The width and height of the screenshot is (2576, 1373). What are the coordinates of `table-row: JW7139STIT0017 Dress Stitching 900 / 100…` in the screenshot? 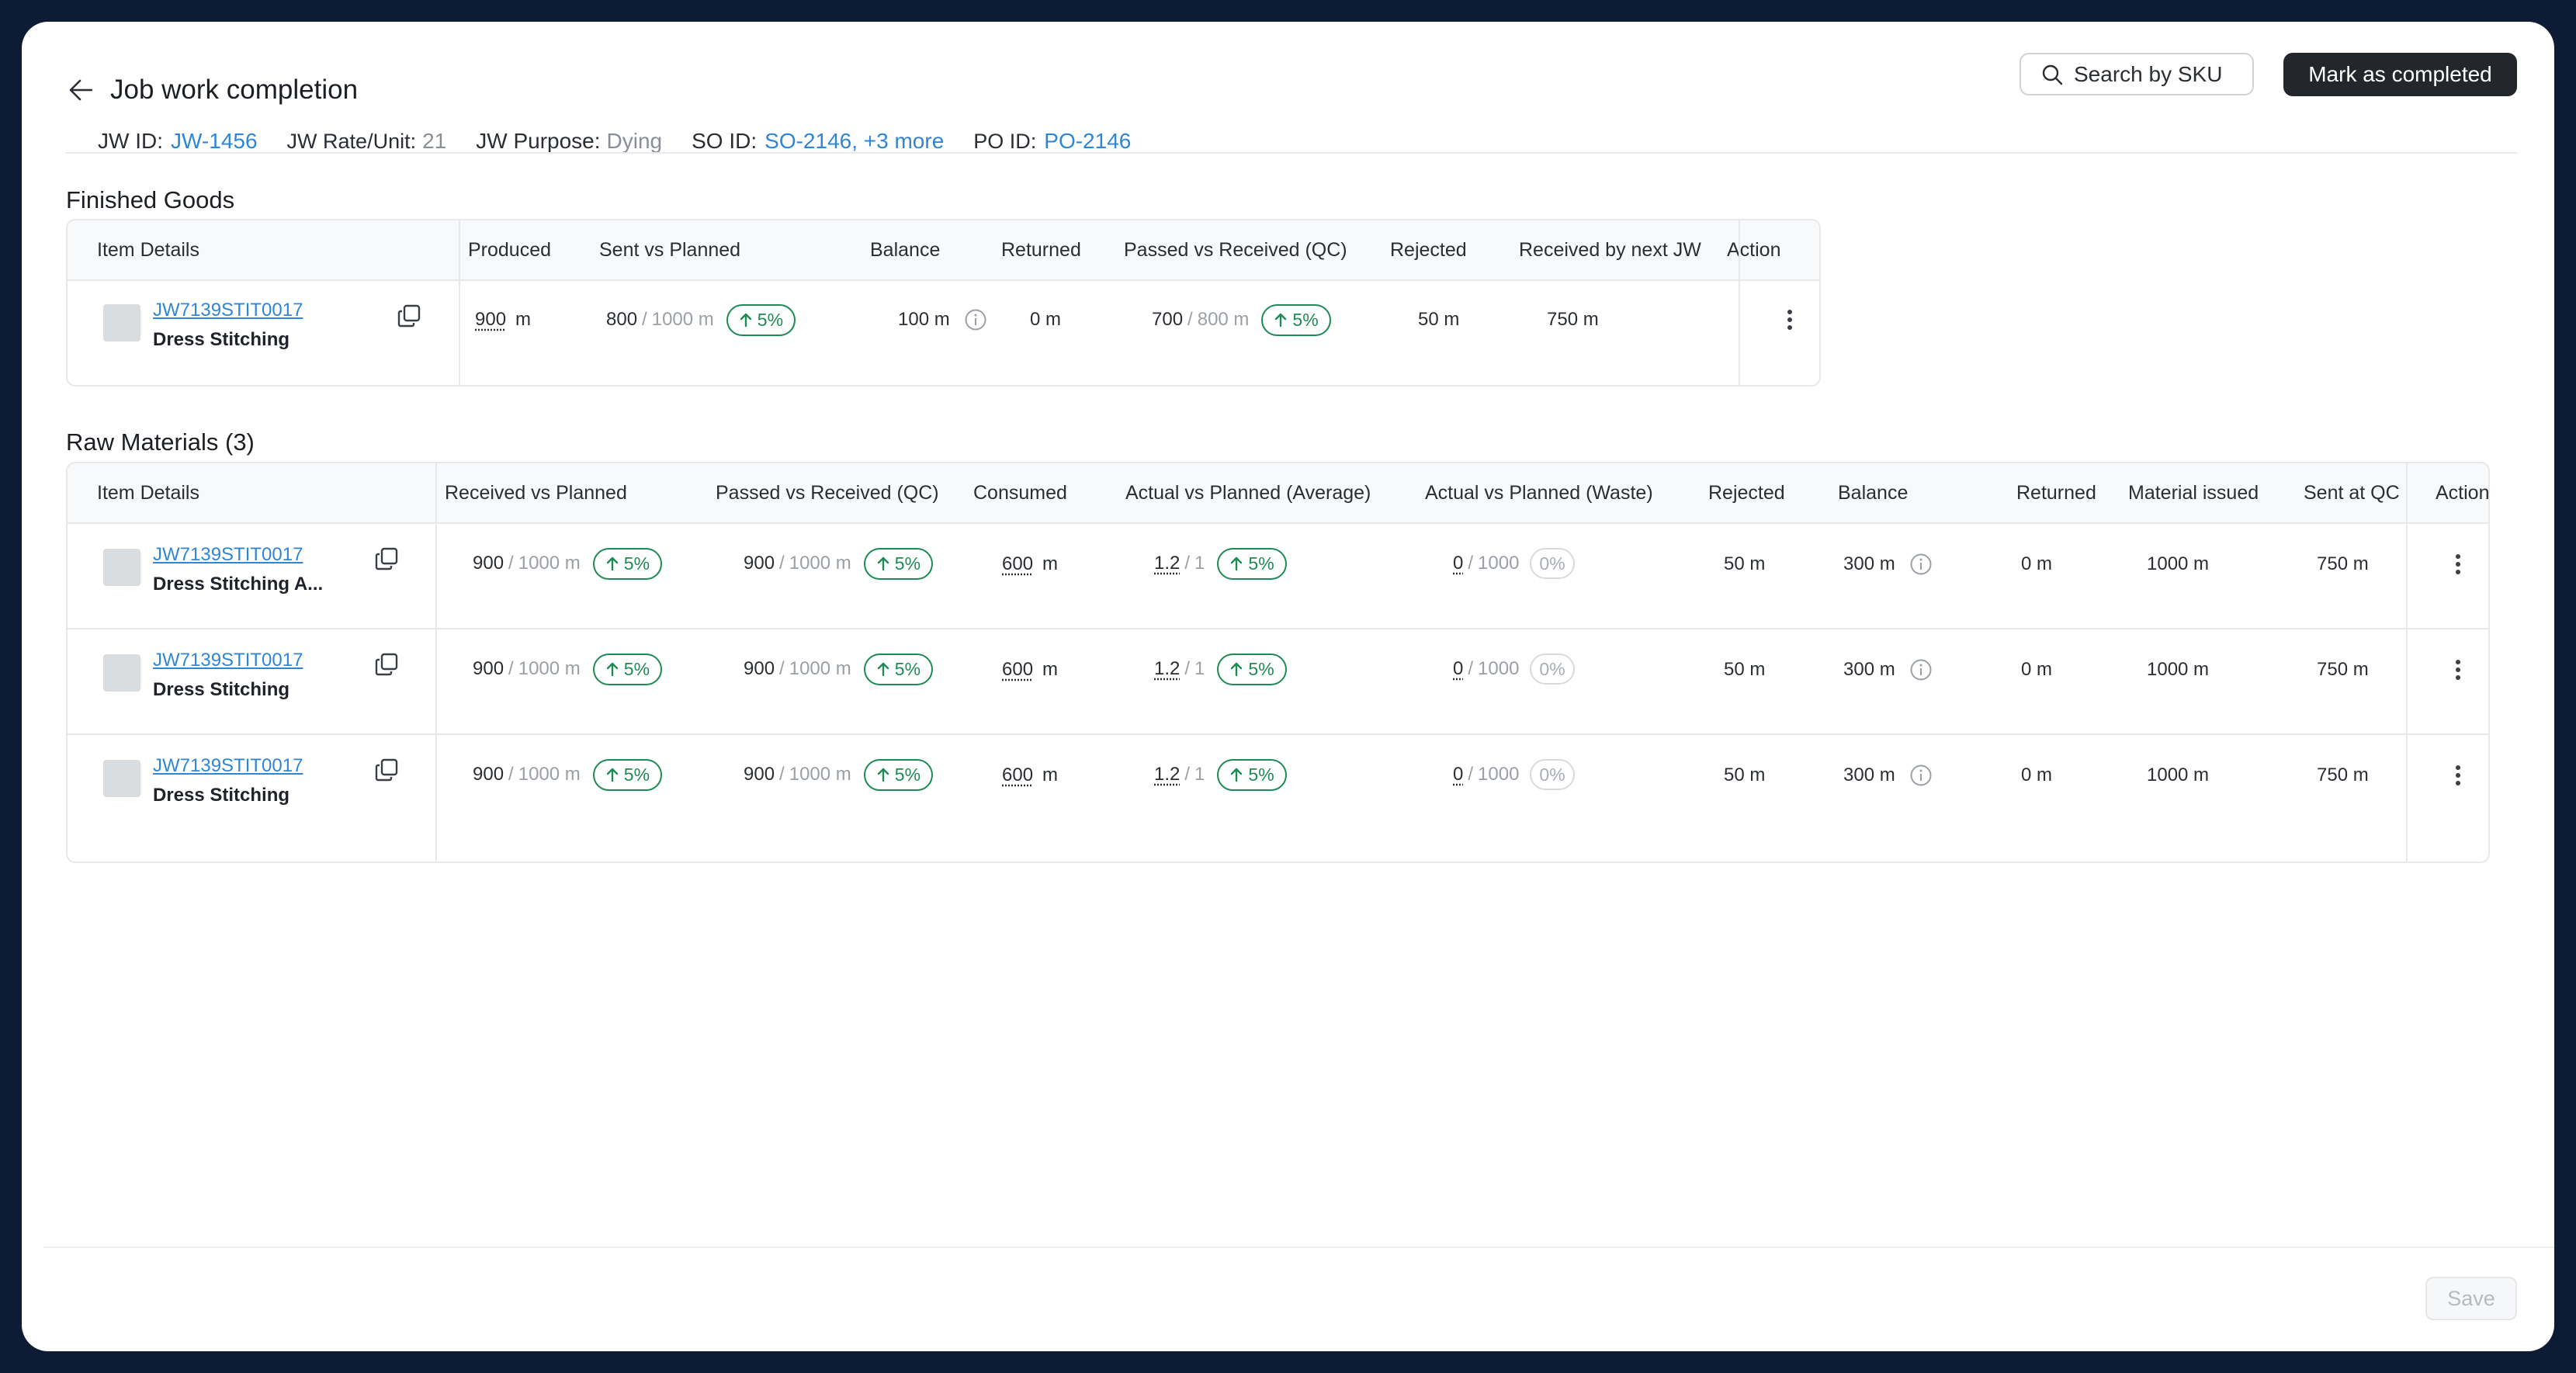 It's located at (1278, 682).